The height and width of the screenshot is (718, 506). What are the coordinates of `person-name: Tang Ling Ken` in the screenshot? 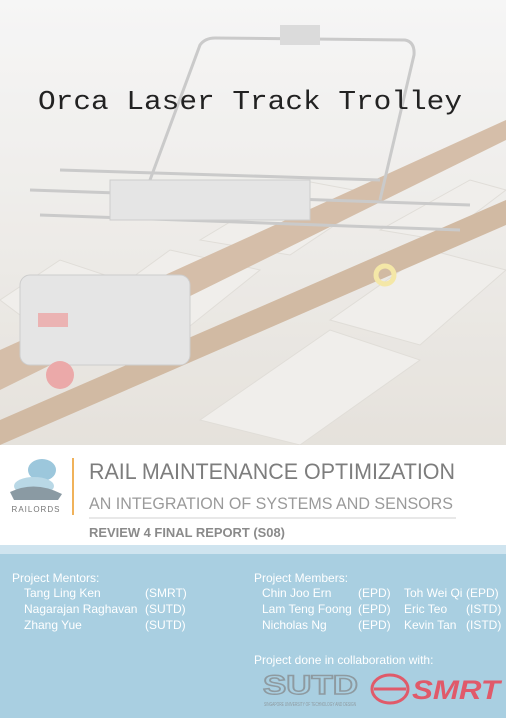 It's located at (62, 593).